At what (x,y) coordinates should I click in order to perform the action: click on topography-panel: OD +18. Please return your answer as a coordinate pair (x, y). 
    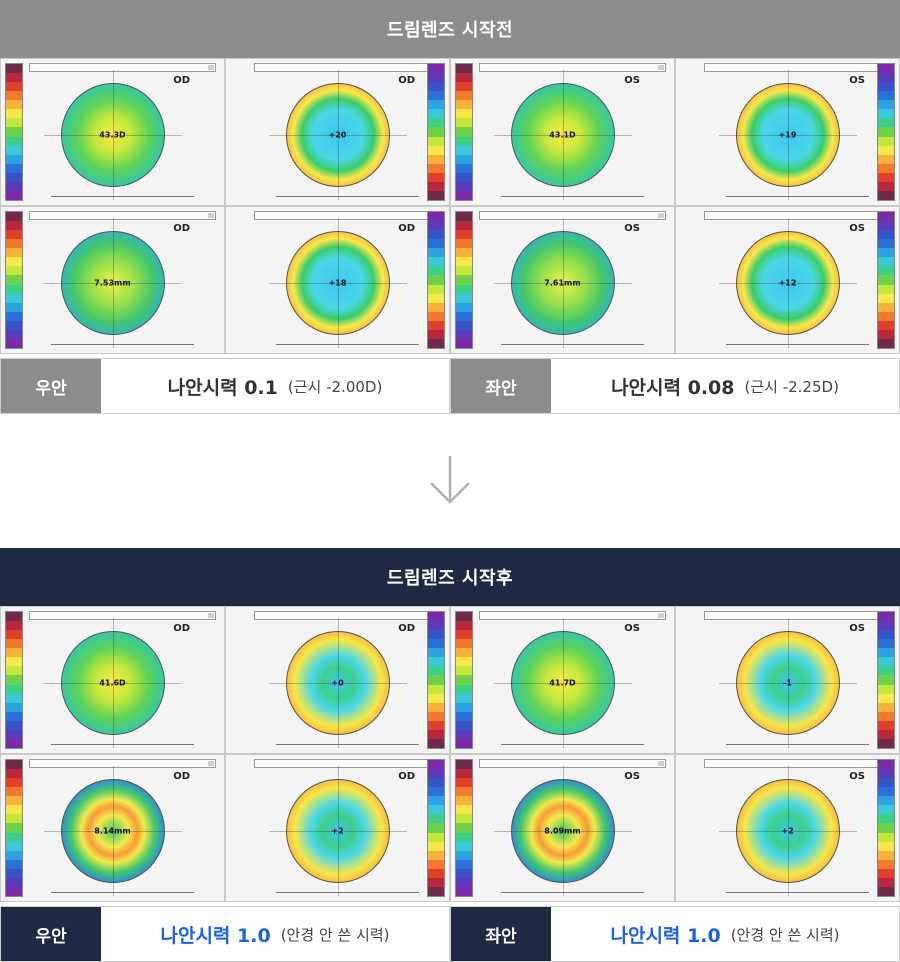
    Looking at the image, I should click on (337, 280).